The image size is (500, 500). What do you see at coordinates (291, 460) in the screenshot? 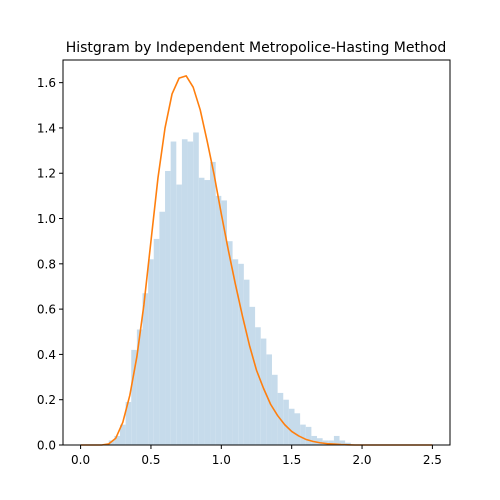
I see `x-tick-label: 1.5` at bounding box center [291, 460].